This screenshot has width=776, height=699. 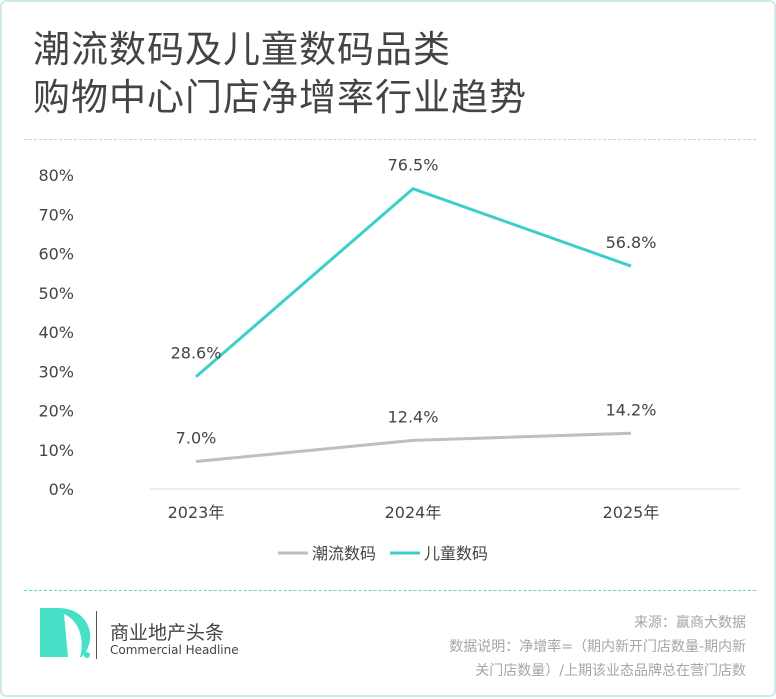 I want to click on y-tick-label: 20%, so click(x=56, y=411).